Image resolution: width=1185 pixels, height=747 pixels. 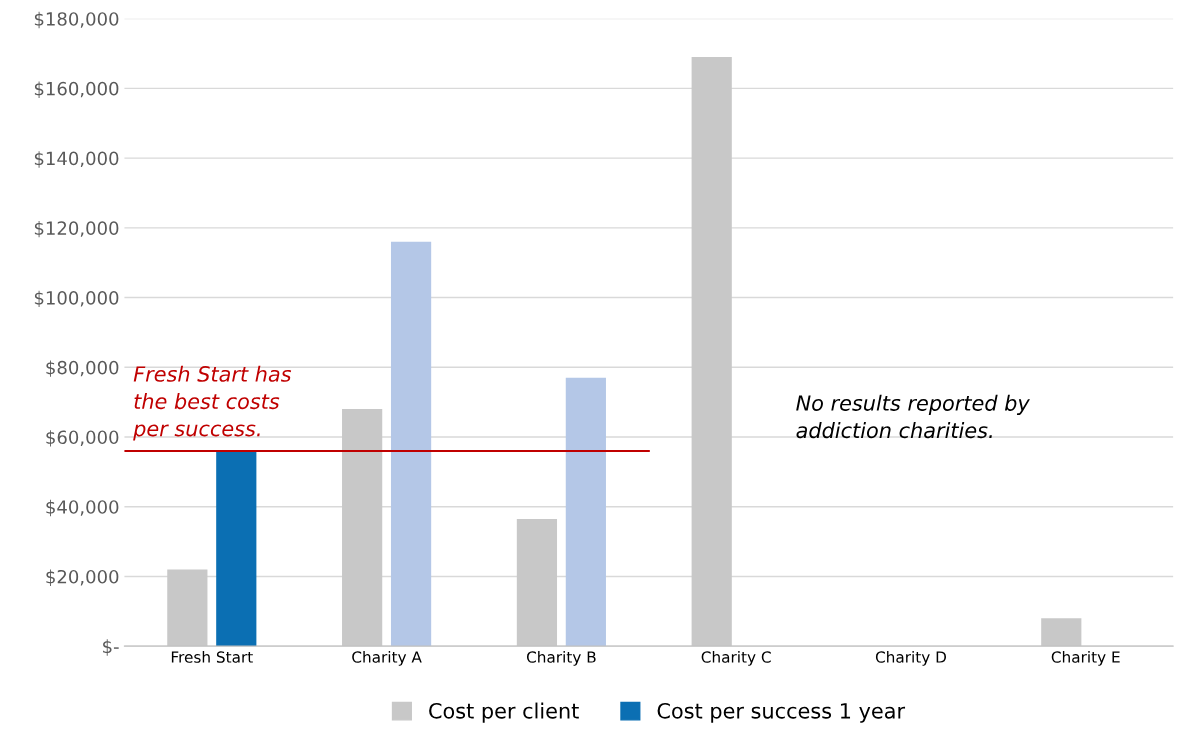 What do you see at coordinates (212, 403) in the screenshot?
I see `ref-line-label: Fresh Start has the best costs per success.` at bounding box center [212, 403].